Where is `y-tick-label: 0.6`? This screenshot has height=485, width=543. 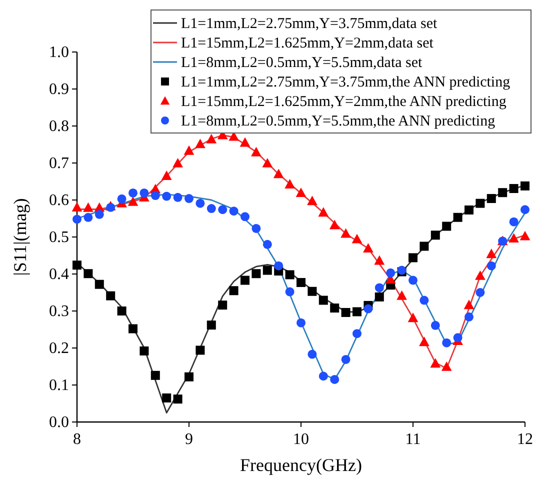
y-tick-label: 0.6 is located at coordinates (59, 200).